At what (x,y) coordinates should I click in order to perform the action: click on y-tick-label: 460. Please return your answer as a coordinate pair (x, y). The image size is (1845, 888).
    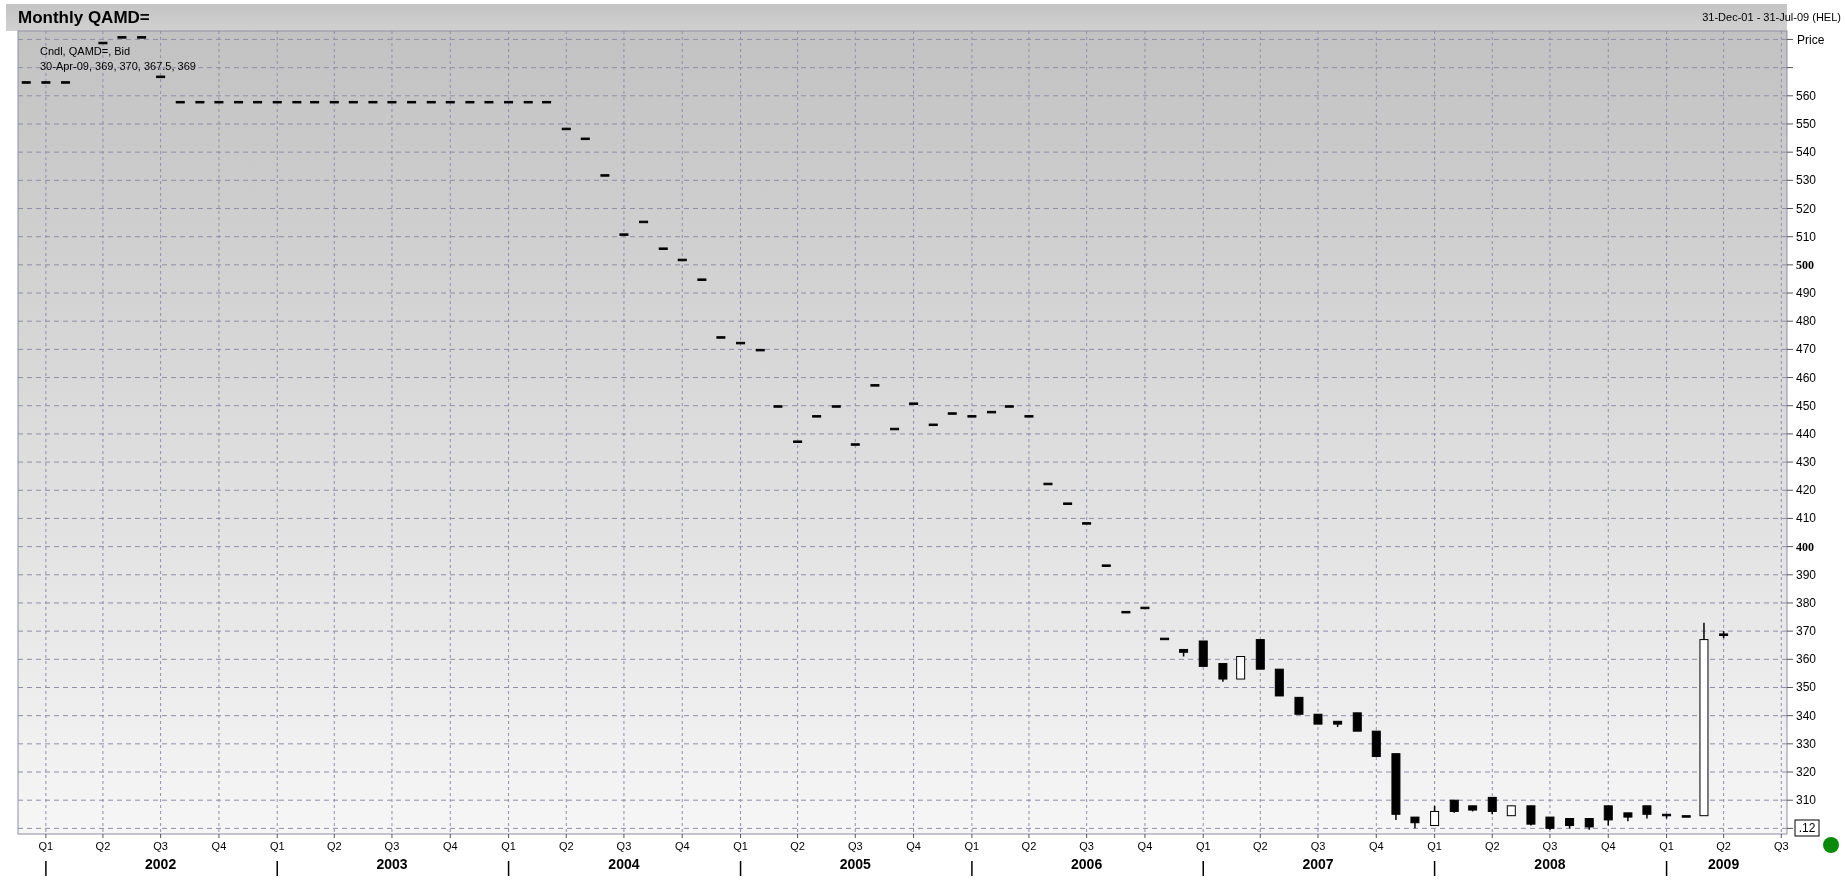
    Looking at the image, I should click on (1806, 377).